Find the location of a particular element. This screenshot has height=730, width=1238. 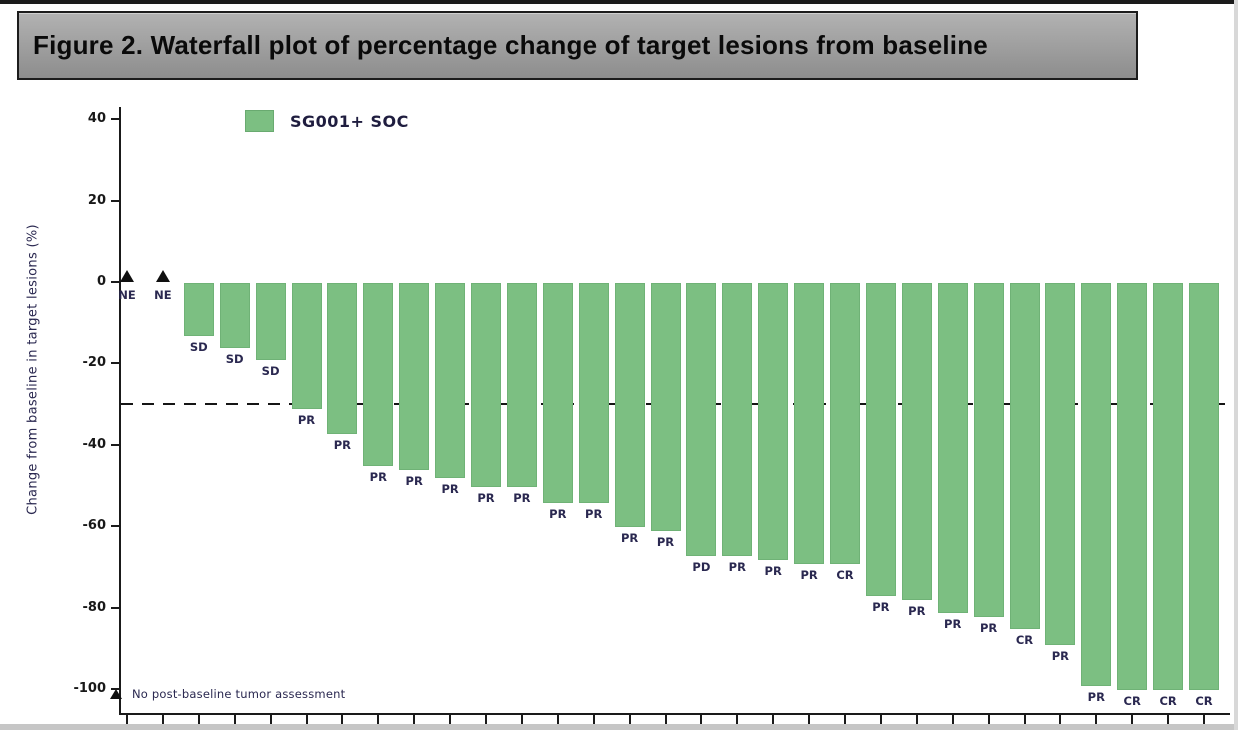

top-border-strip is located at coordinates (619, 2).